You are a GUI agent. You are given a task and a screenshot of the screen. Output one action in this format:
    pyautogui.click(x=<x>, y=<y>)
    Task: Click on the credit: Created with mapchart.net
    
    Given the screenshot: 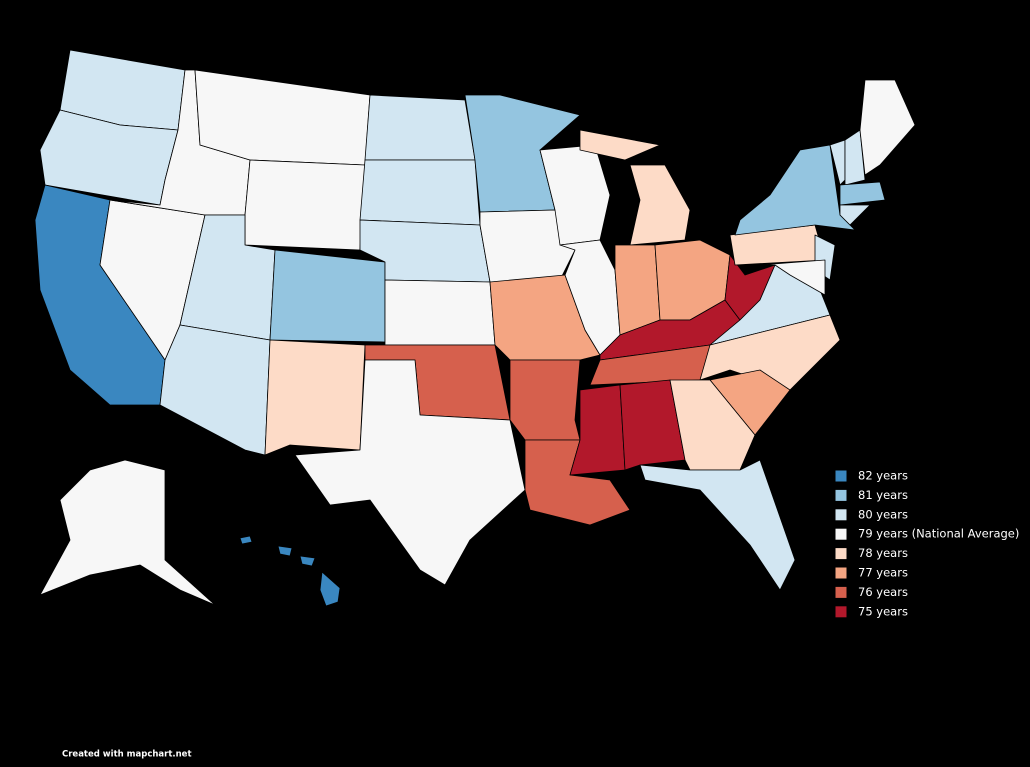 What is the action you would take?
    pyautogui.click(x=127, y=755)
    